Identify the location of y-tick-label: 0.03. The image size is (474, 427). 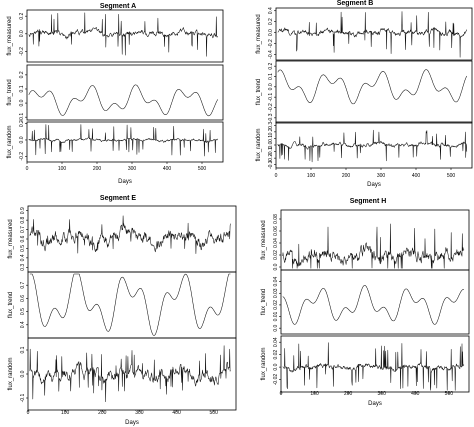
(276, 293).